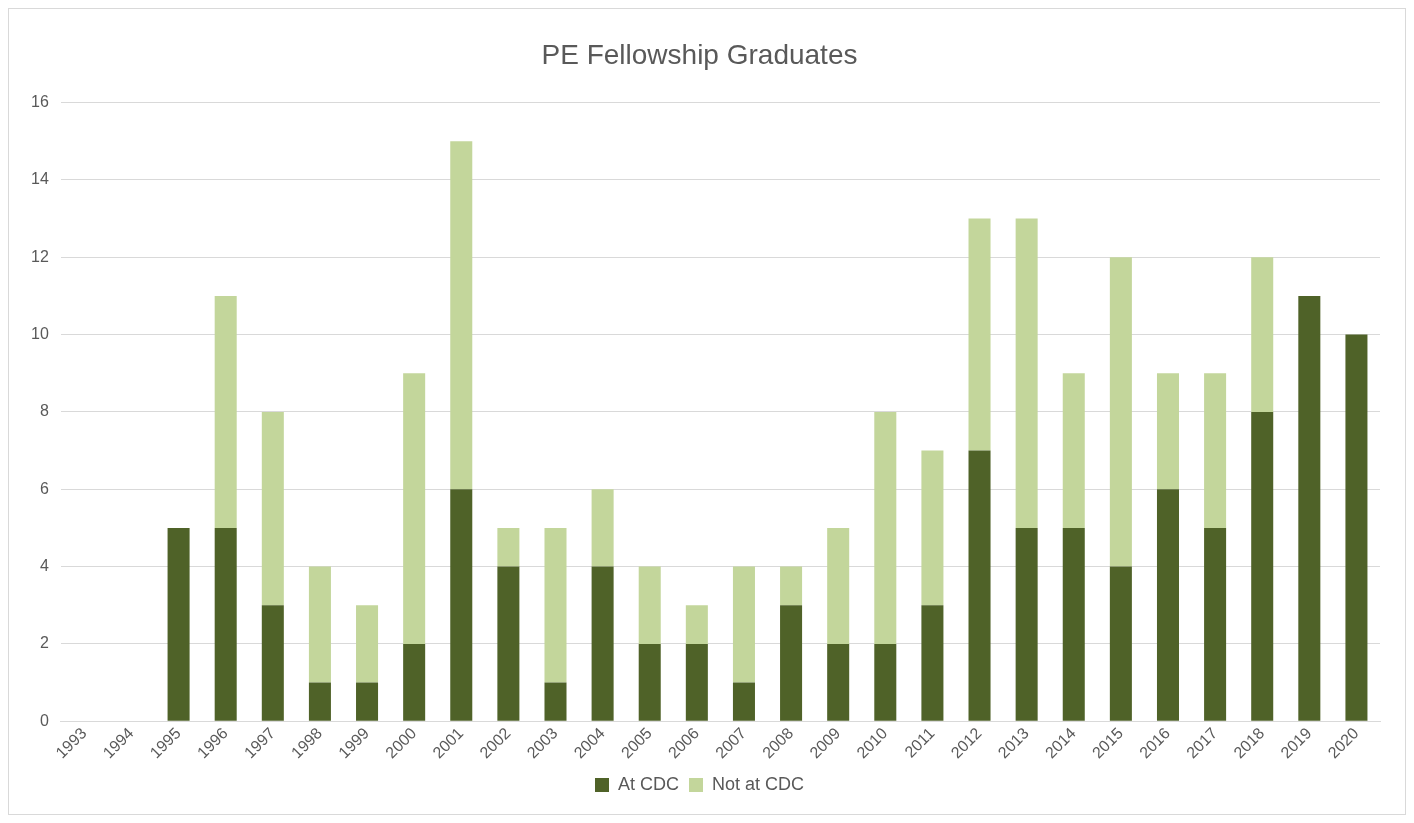 The image size is (1414, 823). What do you see at coordinates (44, 643) in the screenshot?
I see `y-tick-label: 2` at bounding box center [44, 643].